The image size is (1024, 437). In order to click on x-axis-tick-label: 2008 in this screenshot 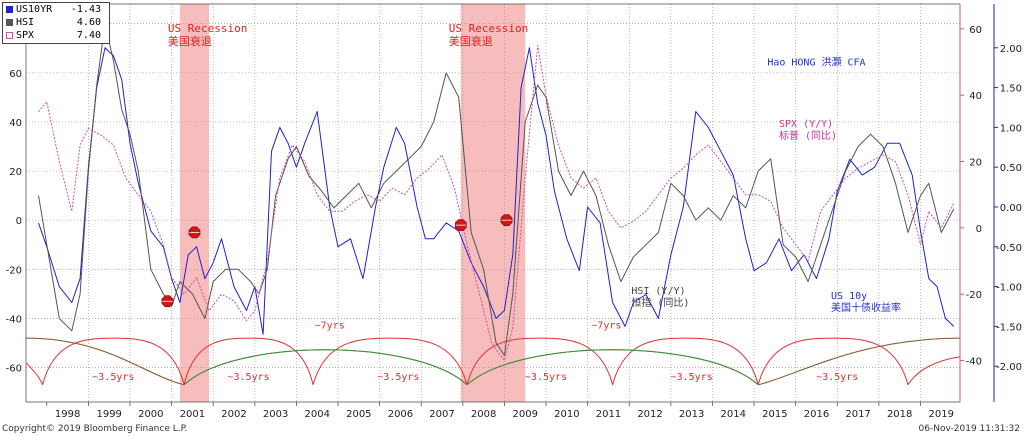, I will do `click(483, 414)`.